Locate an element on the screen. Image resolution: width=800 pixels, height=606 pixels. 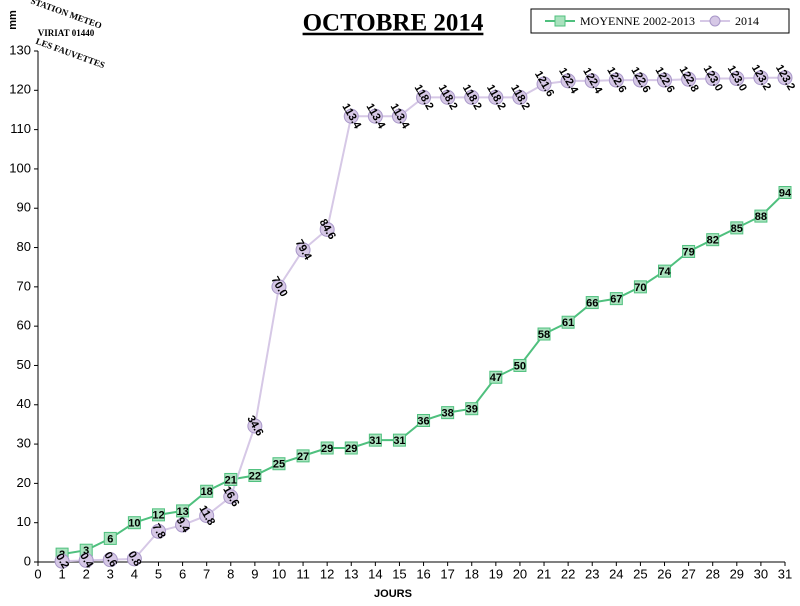
data-label: 36 is located at coordinates (423, 421).